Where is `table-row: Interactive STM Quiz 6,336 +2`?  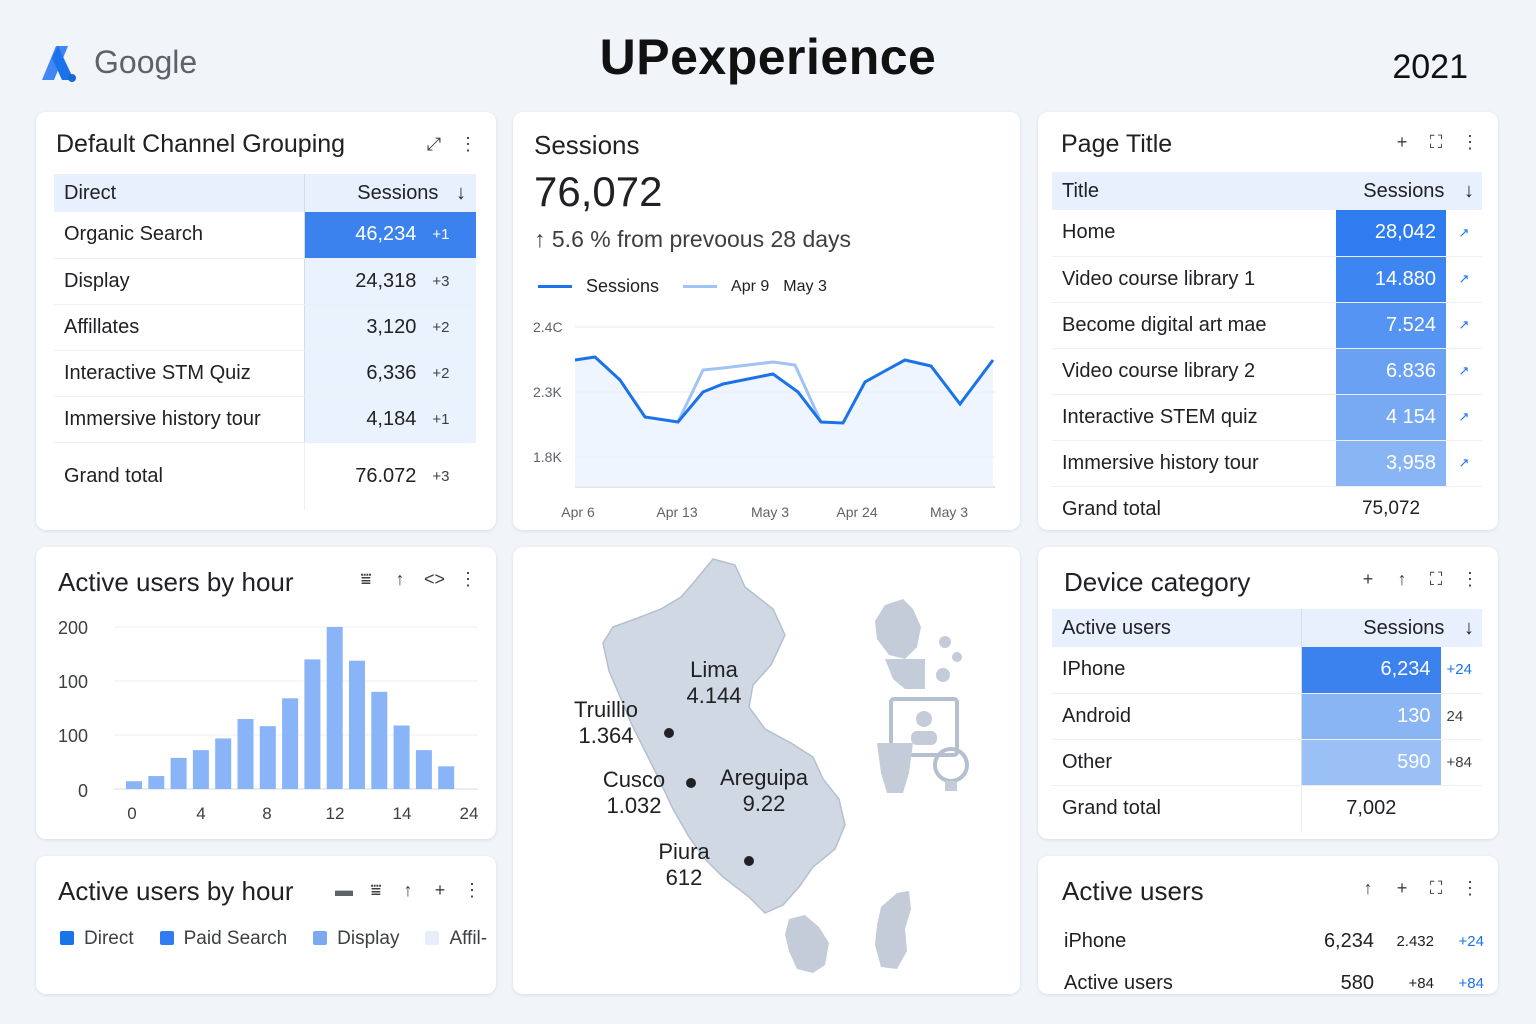
table-row: Interactive STM Quiz 6,336 +2 is located at coordinates (265, 373).